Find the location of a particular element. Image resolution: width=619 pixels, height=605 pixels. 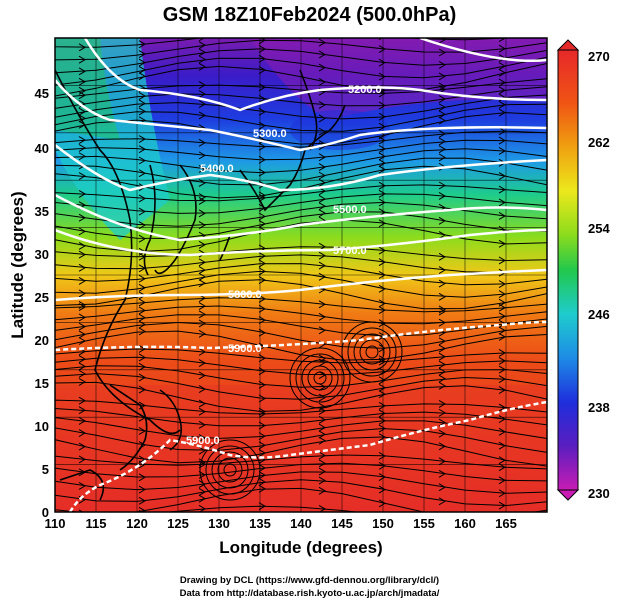

contour-label-5500: 5500.0 is located at coordinates (350, 210).